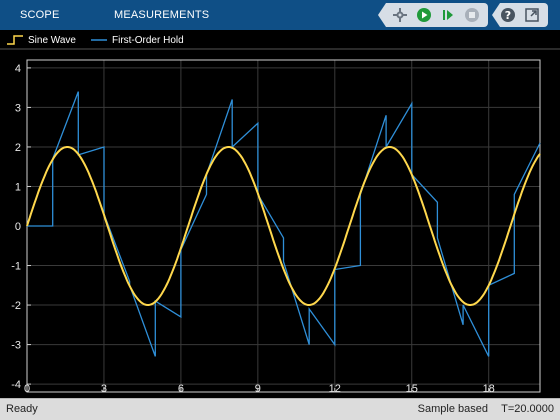  I want to click on legend-first-order-hold-icon, so click(98, 40).